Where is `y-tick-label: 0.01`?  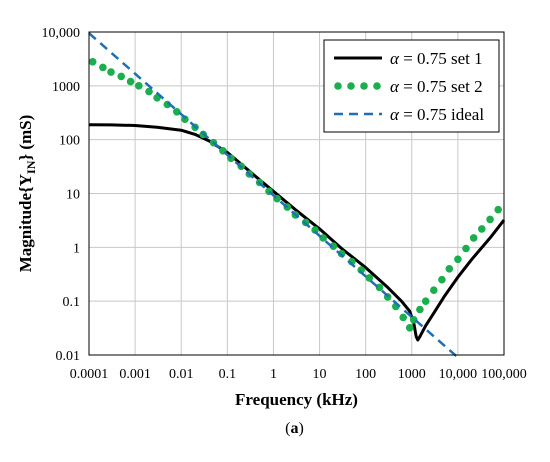 y-tick-label: 0.01 is located at coordinates (68, 356).